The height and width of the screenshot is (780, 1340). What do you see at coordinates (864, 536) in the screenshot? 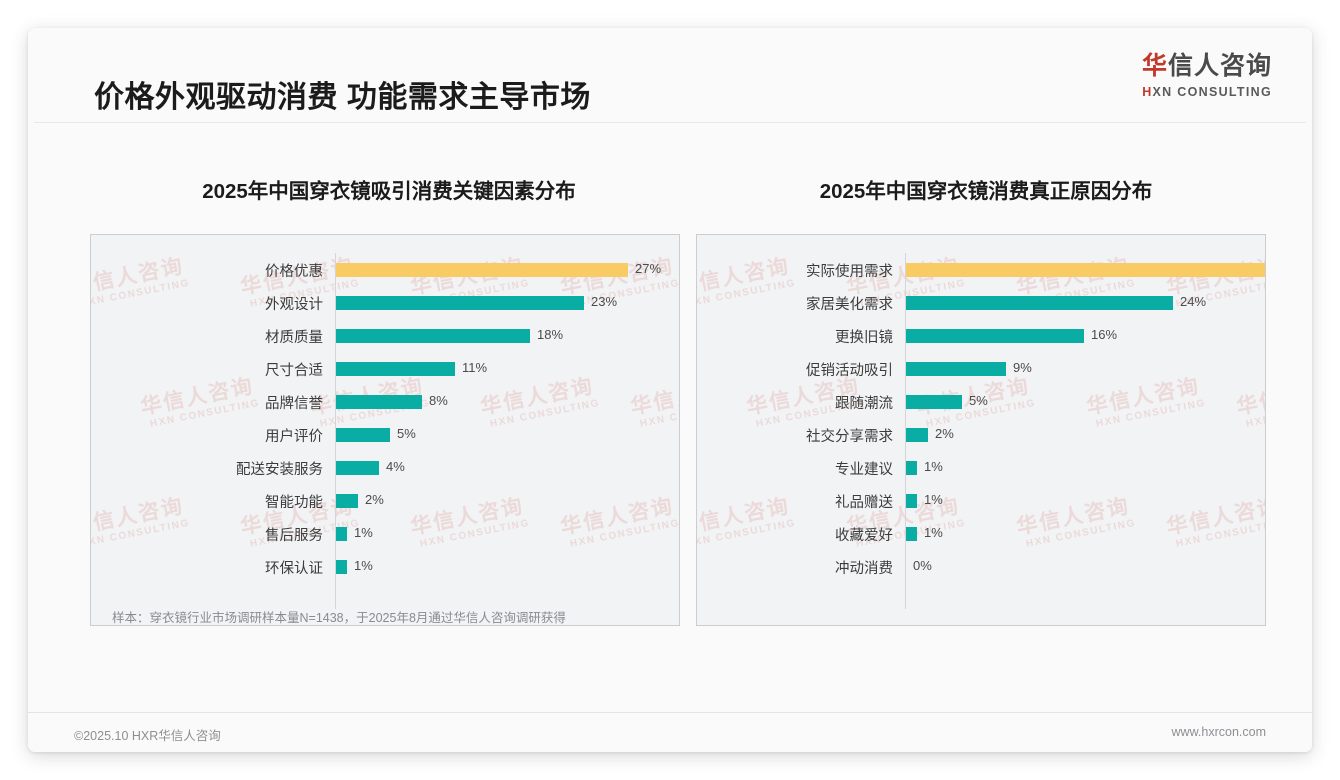
I see `bar-category-label: 收藏爱好` at bounding box center [864, 536].